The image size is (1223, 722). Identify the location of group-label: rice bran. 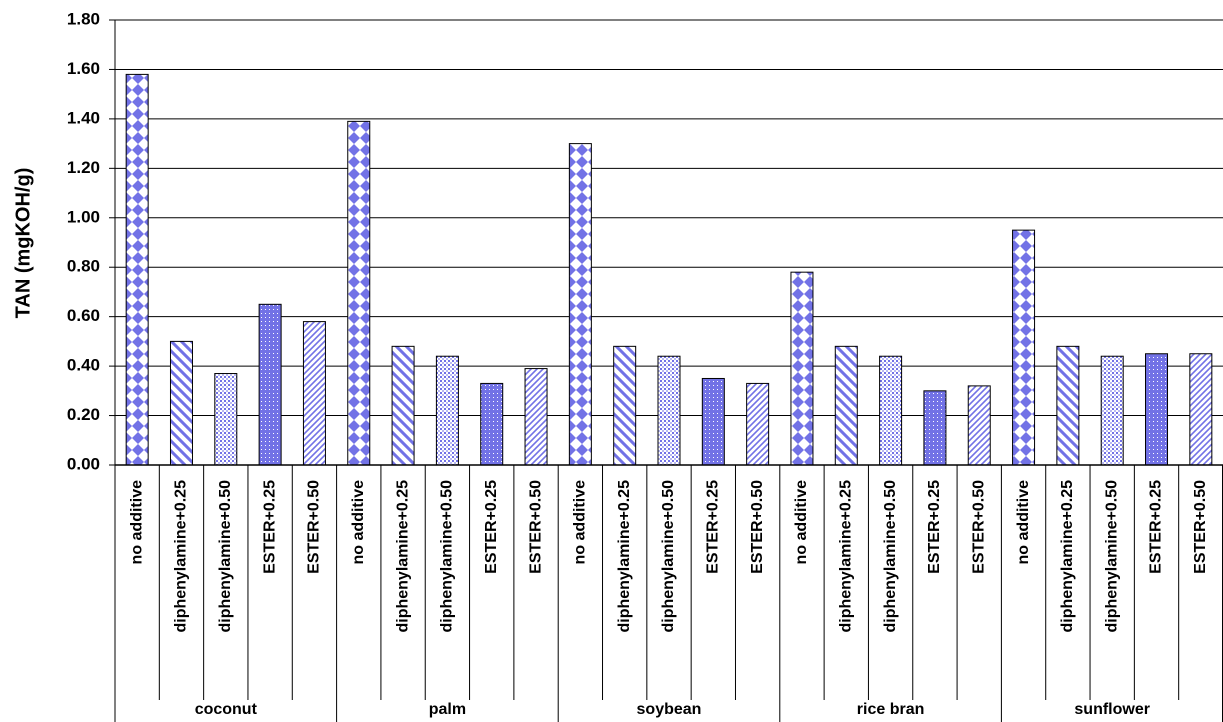
(891, 709).